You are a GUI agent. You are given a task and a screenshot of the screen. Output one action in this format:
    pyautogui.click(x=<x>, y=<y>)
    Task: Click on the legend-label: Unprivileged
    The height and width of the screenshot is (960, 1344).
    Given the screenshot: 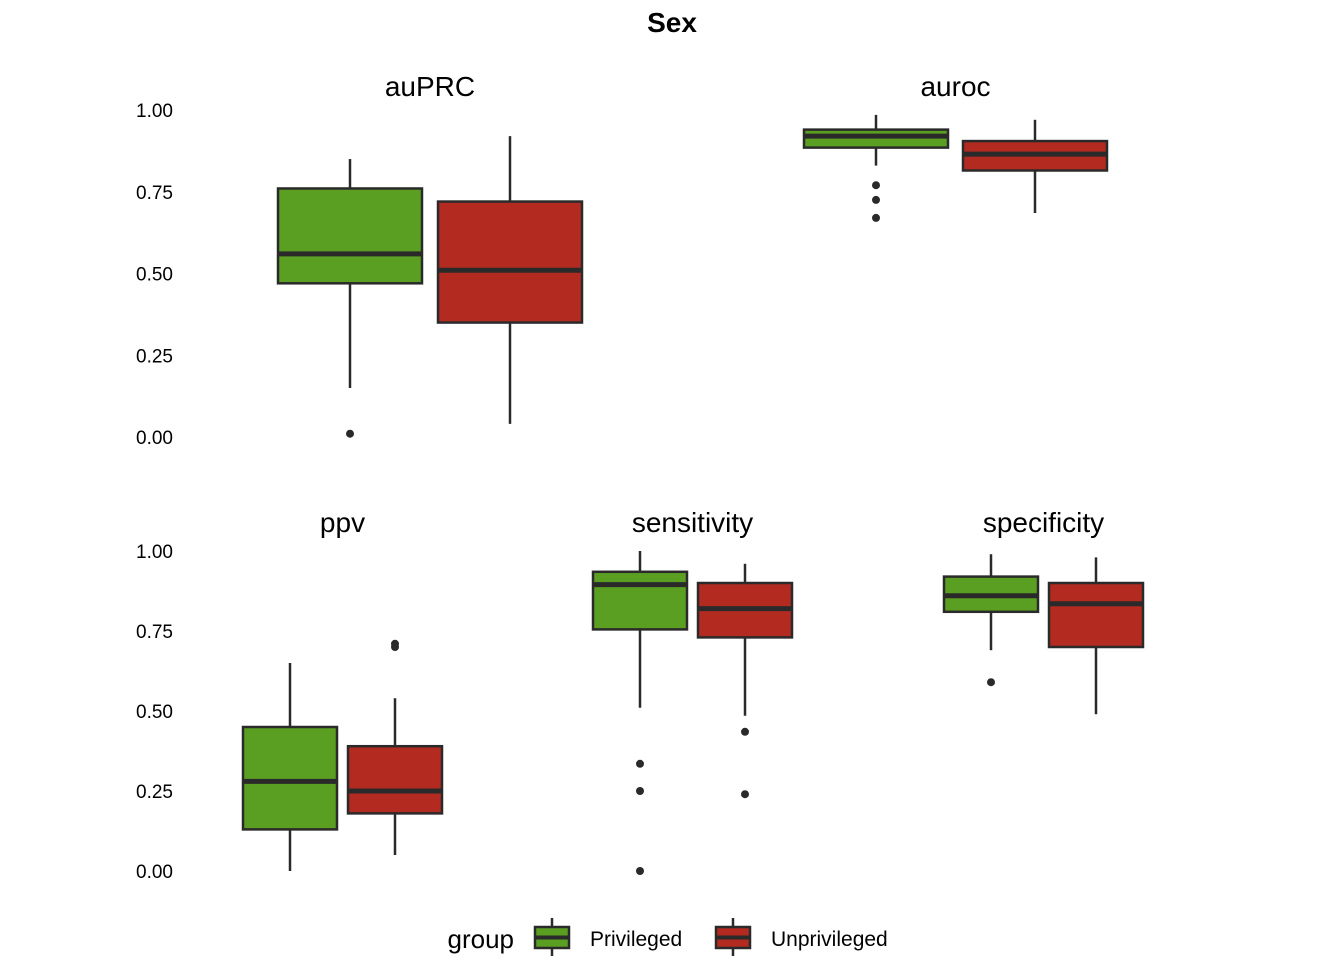 What is the action you would take?
    pyautogui.click(x=829, y=939)
    